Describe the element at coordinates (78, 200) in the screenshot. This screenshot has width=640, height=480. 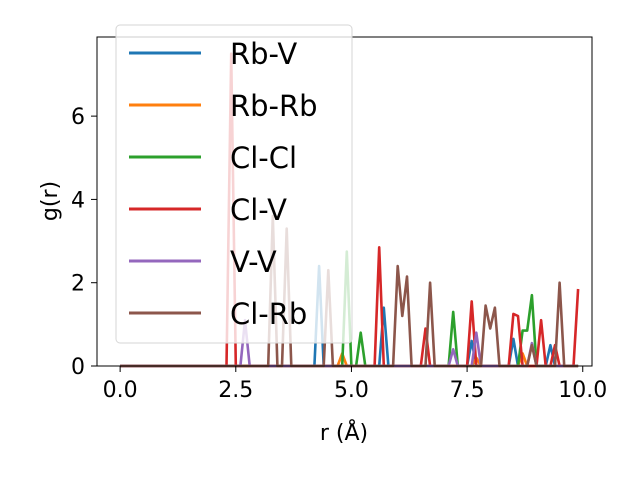
I see `y-tick-label: 4` at that location.